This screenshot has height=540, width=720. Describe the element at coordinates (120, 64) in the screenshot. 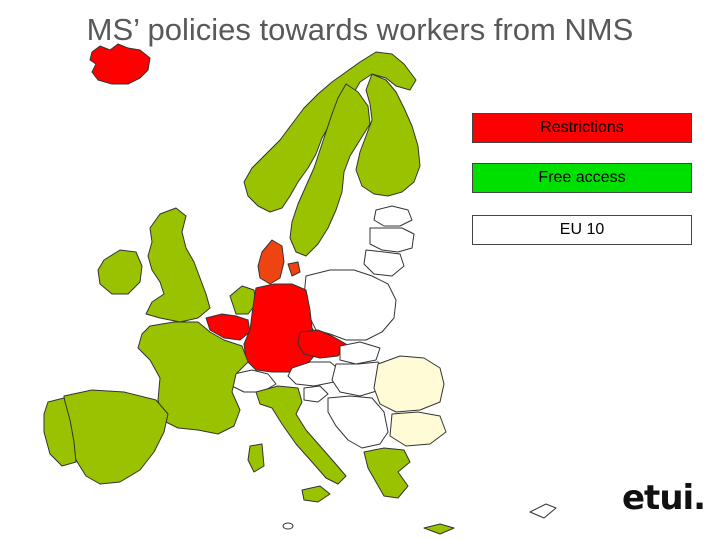

I see `country-iceland` at that location.